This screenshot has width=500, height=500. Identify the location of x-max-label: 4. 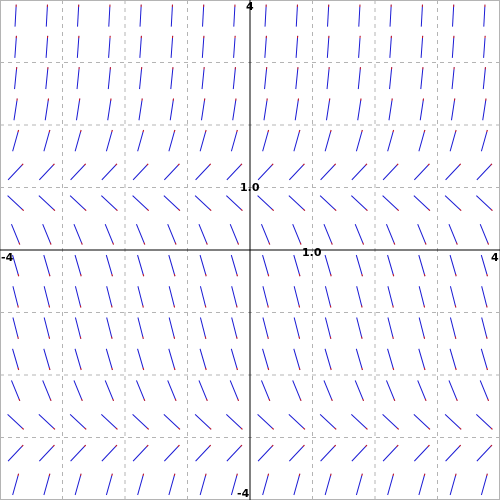
(495, 257).